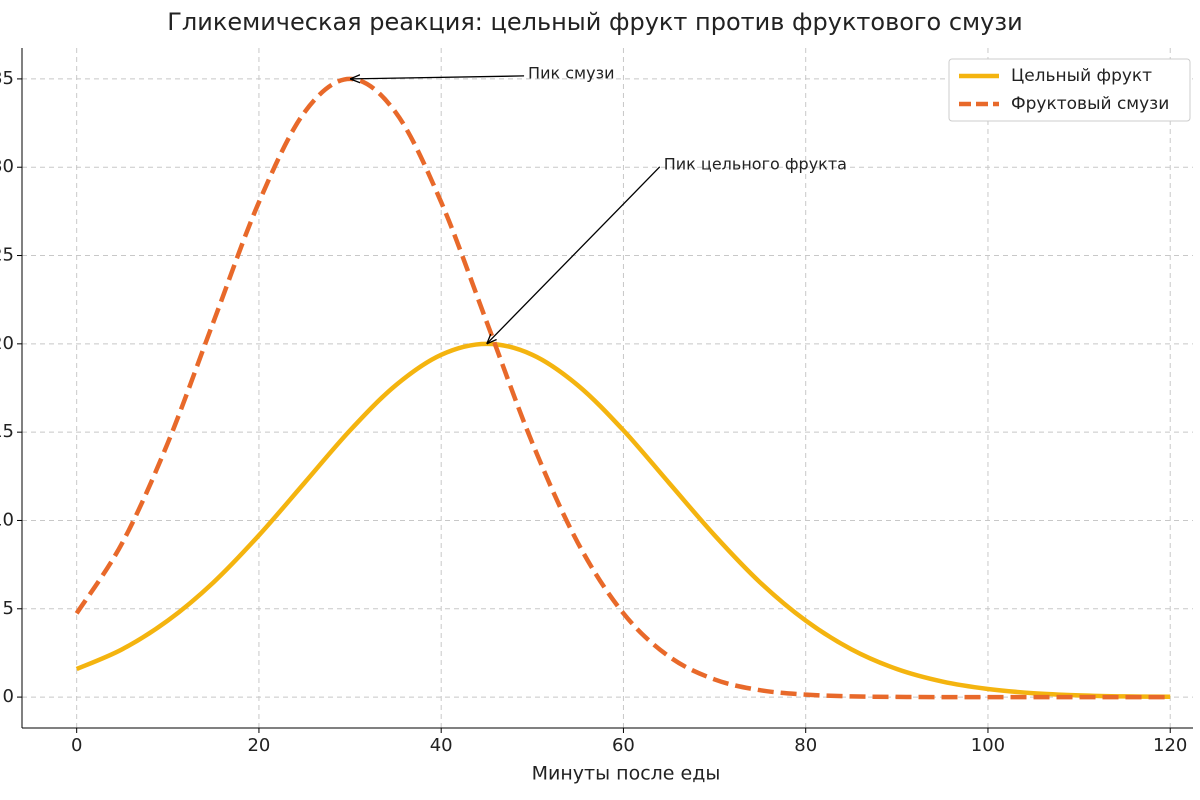 This screenshot has height=800, width=1200. What do you see at coordinates (7, 78) in the screenshot?
I see `y-tick-label: 35` at bounding box center [7, 78].